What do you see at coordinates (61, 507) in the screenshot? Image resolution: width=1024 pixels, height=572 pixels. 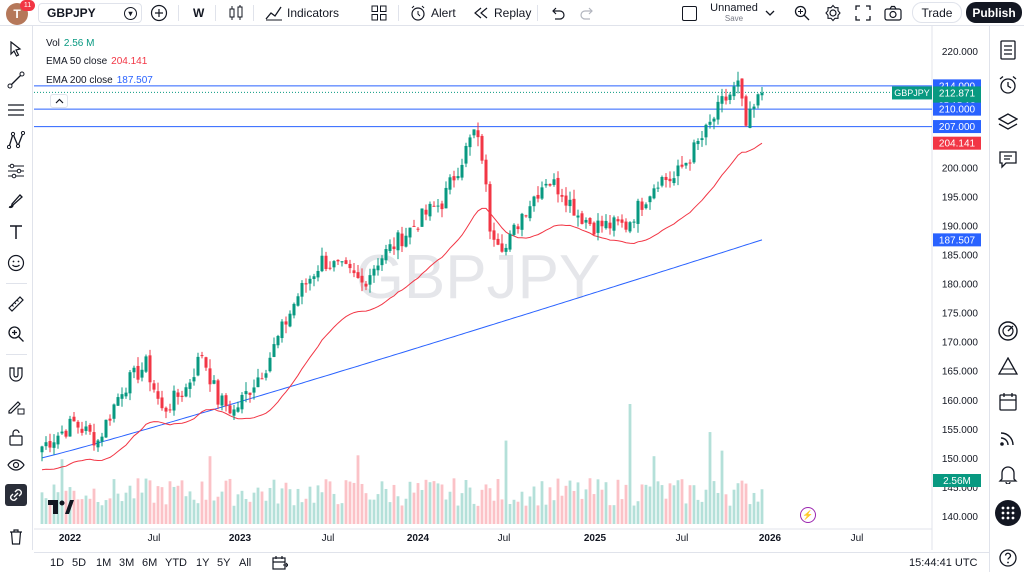 I see `tradingview-logo` at bounding box center [61, 507].